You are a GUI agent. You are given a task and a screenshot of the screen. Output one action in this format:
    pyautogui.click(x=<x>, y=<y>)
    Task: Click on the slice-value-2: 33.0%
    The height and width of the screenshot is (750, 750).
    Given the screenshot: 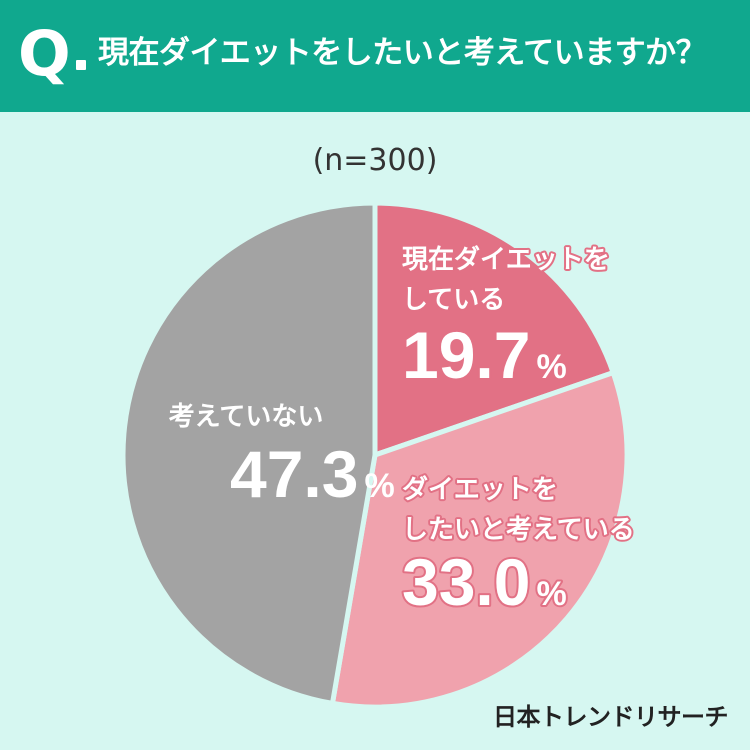 What is the action you would take?
    pyautogui.click(x=484, y=582)
    